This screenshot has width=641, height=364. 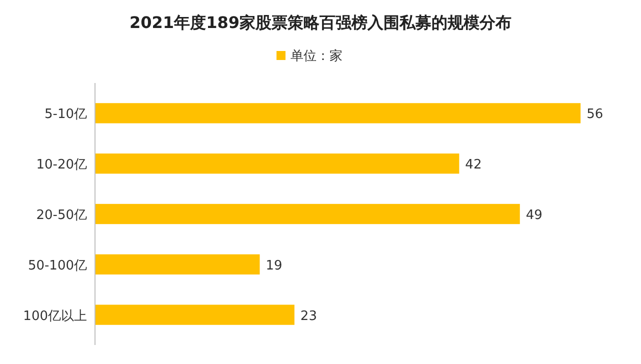 I want to click on y-tick-label: 100亿以上, so click(x=55, y=316).